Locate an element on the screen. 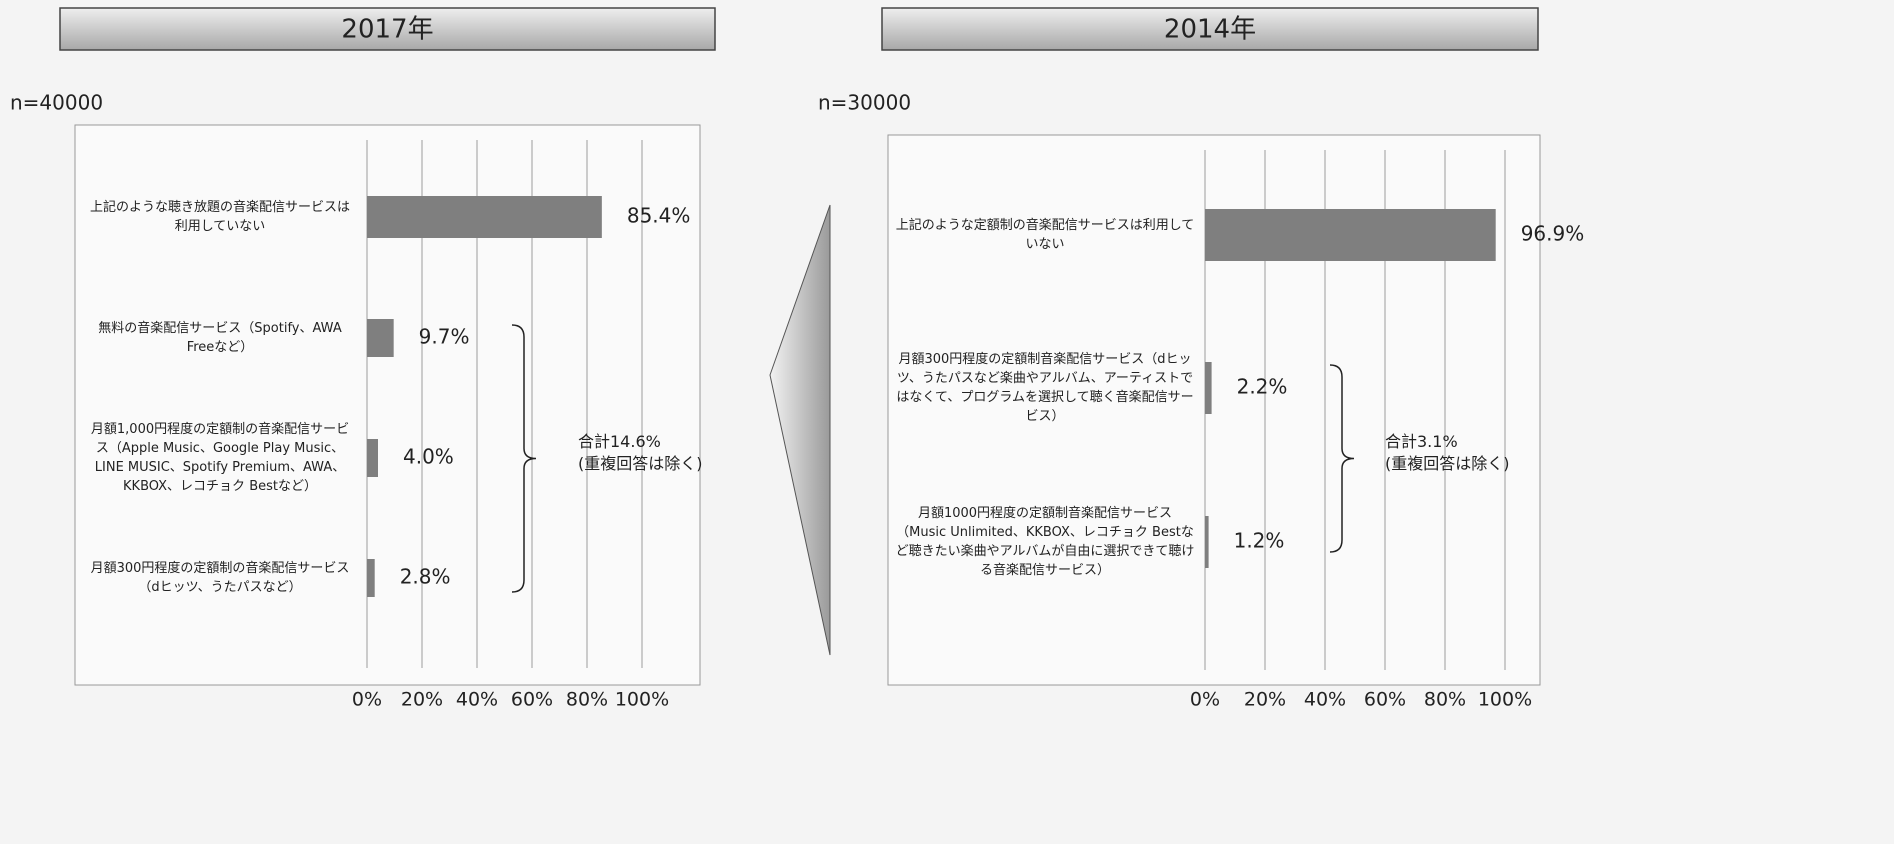  annotation: 合計14.6% is located at coordinates (619, 441).